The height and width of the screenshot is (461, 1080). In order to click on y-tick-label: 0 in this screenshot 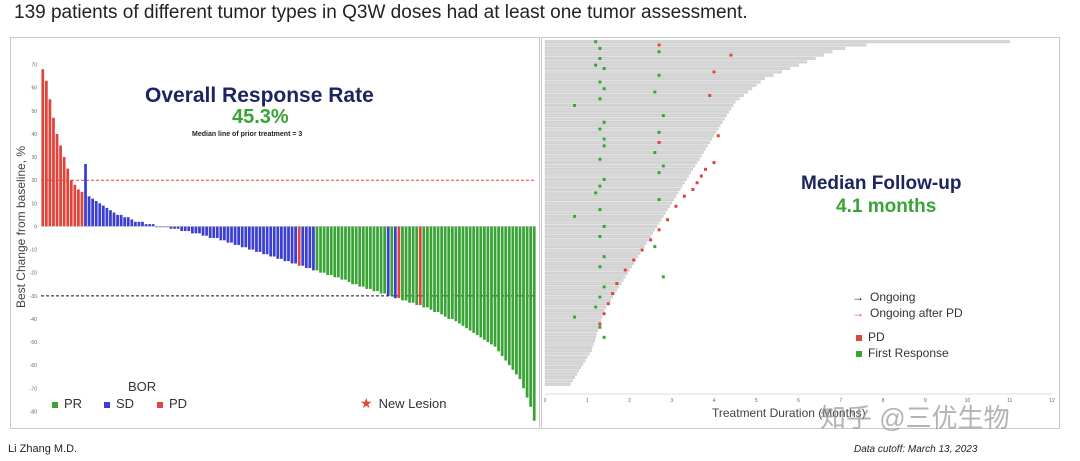, I will do `click(35, 227)`.